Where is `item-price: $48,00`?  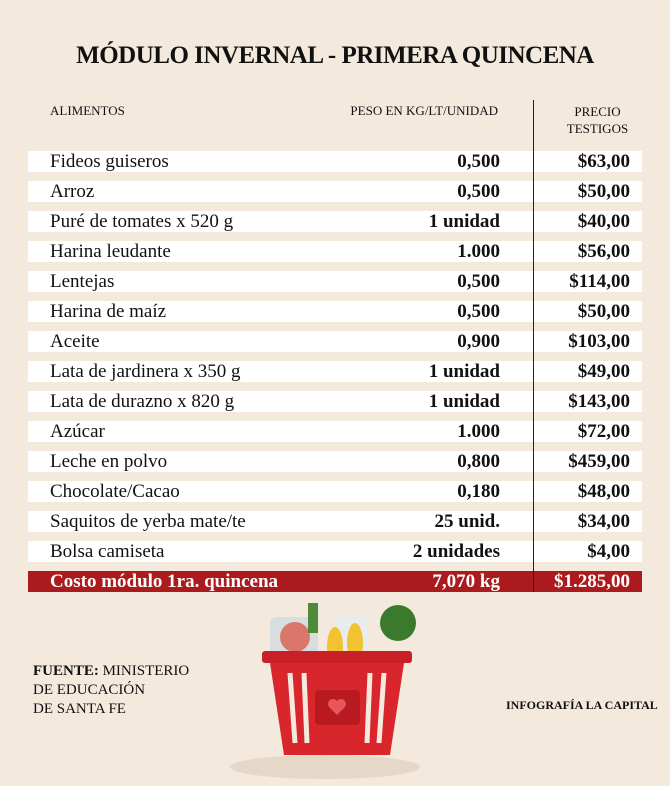
item-price: $48,00 is located at coordinates (603, 491).